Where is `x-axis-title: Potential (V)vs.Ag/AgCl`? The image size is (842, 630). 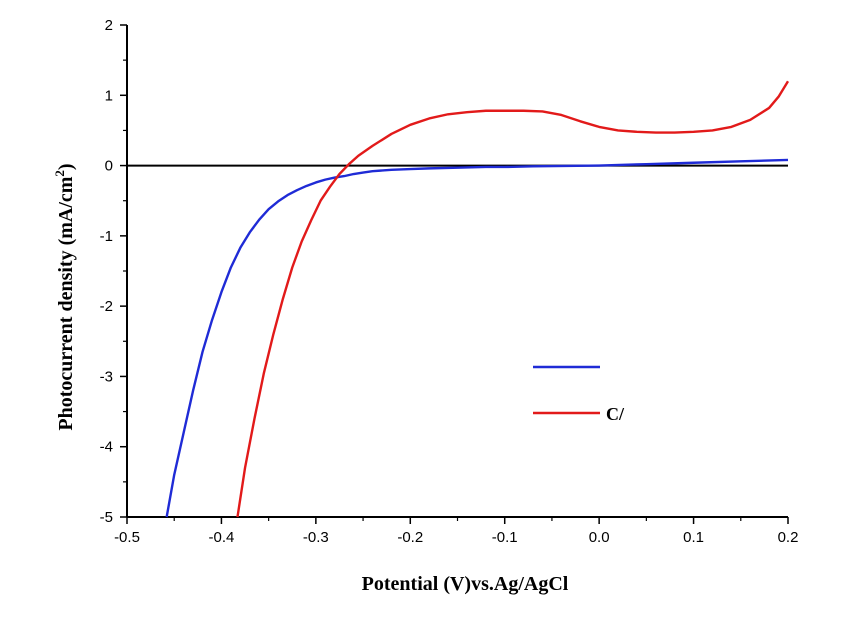
x-axis-title: Potential (V)vs.Ag/AgCl is located at coordinates (465, 584).